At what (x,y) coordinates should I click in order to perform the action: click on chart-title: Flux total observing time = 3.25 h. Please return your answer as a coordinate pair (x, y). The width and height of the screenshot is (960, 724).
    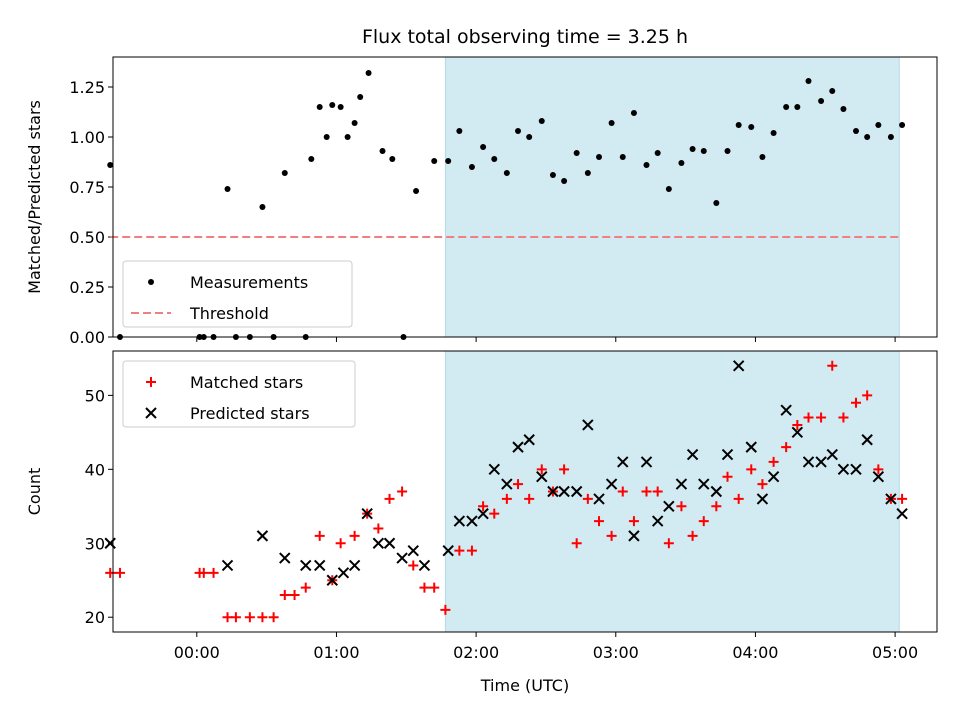
    Looking at the image, I should click on (525, 37).